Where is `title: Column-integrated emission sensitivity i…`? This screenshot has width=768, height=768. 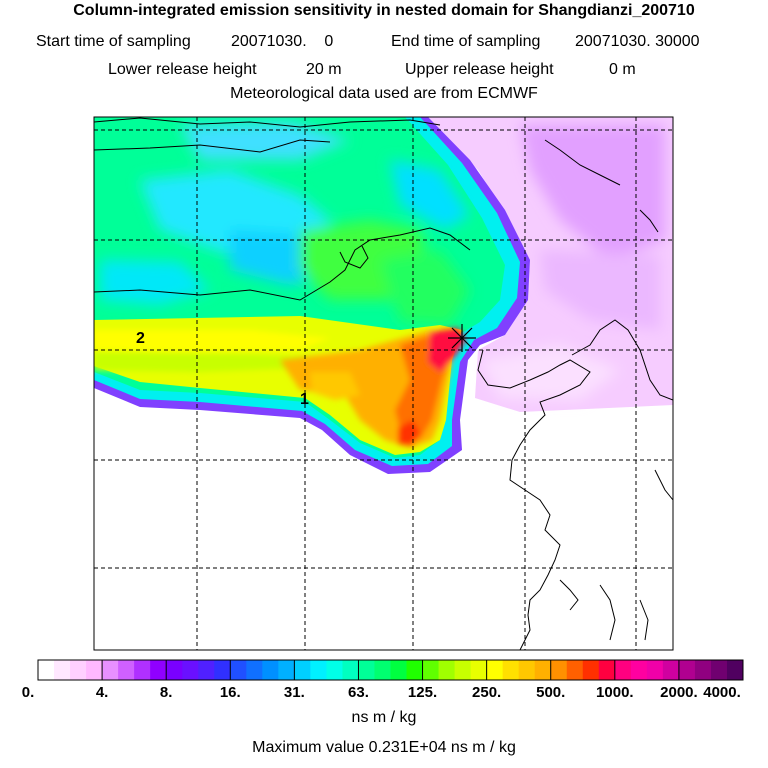
title: Column-integrated emission sensitivity i… is located at coordinates (384, 10).